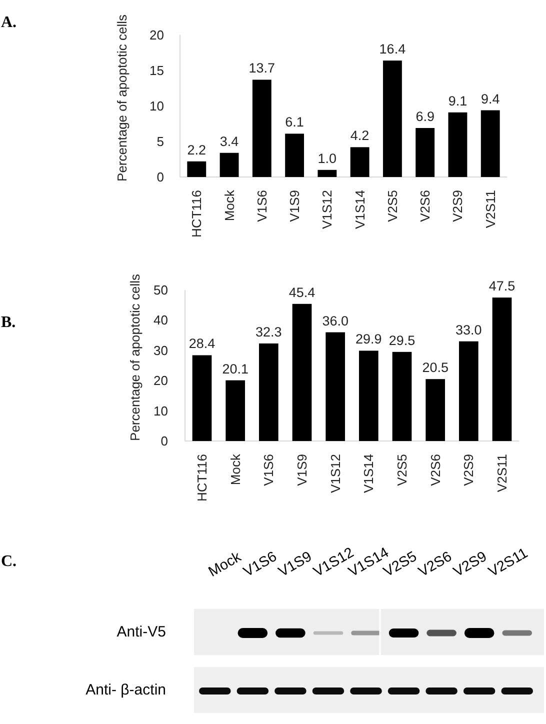  I want to click on text: B., so click(8, 322).